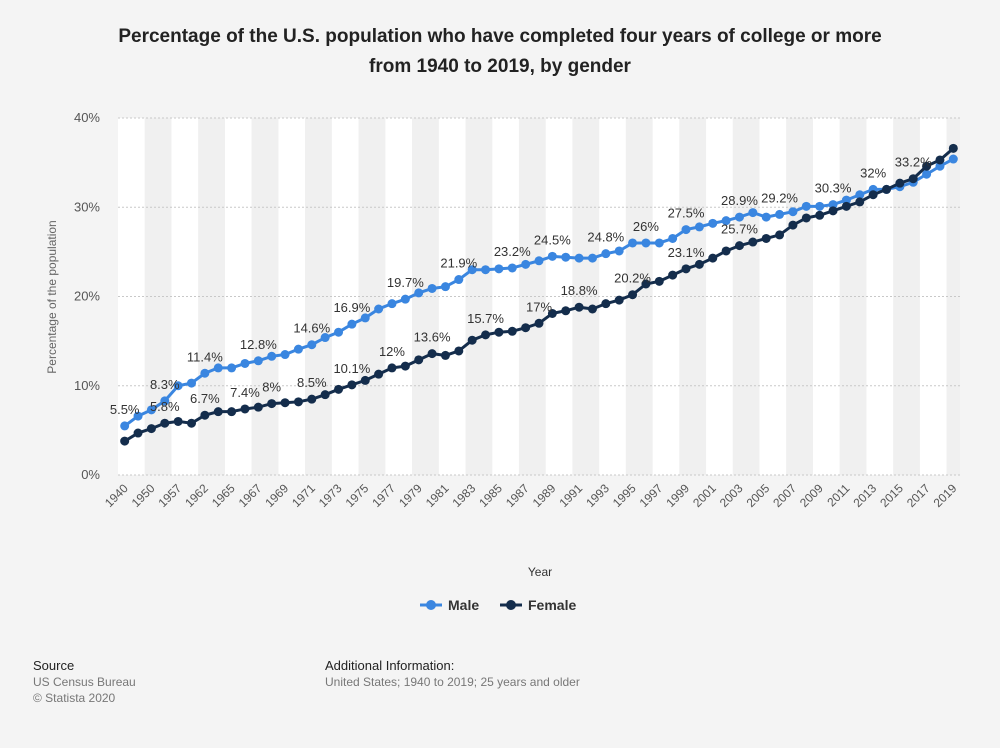  Describe the element at coordinates (74, 698) in the screenshot. I see `copyright: © Statista 2020` at that location.